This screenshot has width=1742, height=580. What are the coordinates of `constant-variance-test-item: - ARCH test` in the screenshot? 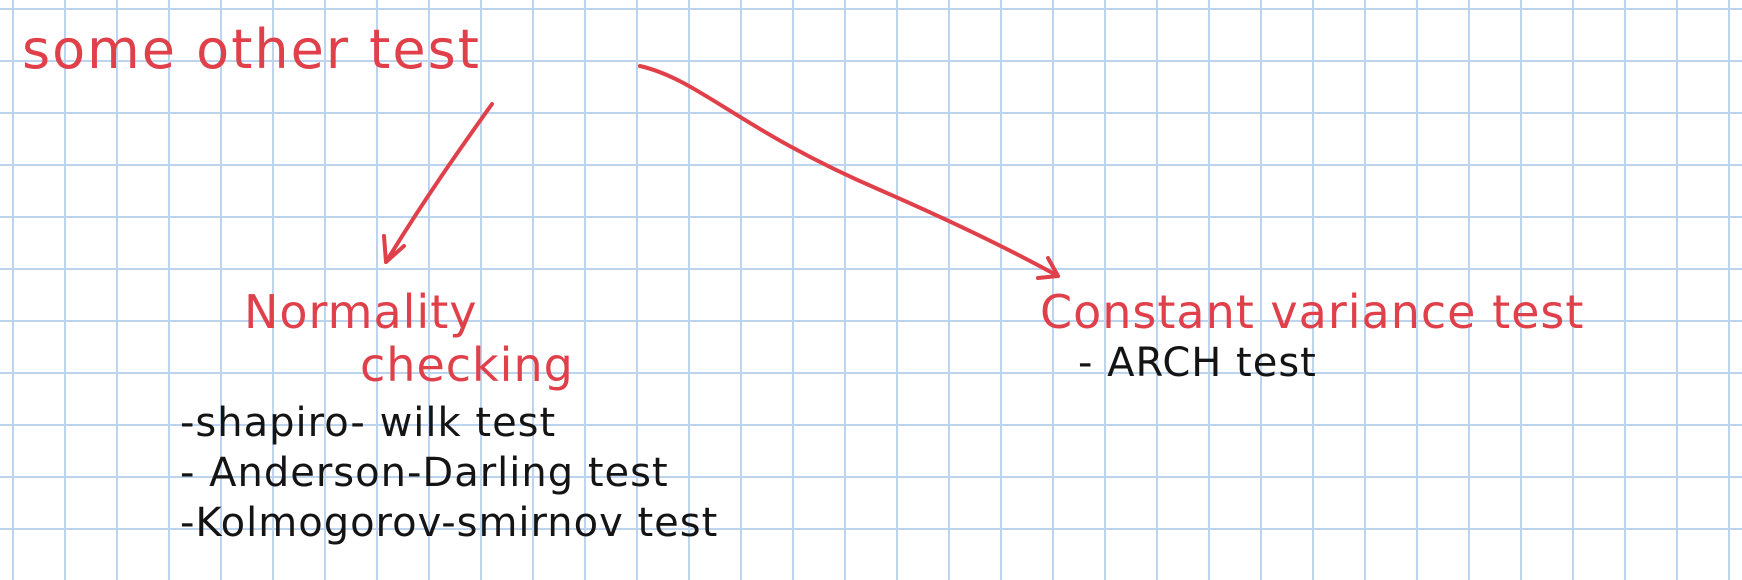 It's located at (1197, 363).